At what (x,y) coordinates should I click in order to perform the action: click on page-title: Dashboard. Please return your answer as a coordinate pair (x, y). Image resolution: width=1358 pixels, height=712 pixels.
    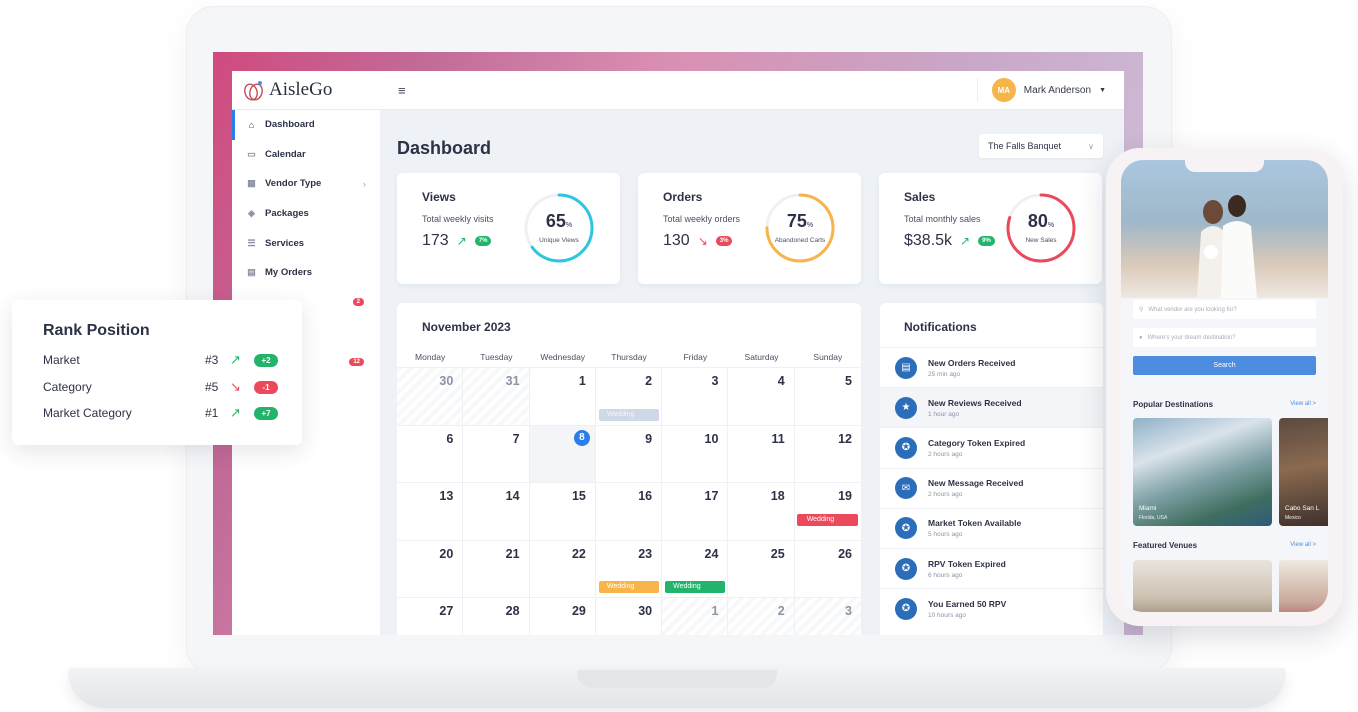
    Looking at the image, I should click on (444, 148).